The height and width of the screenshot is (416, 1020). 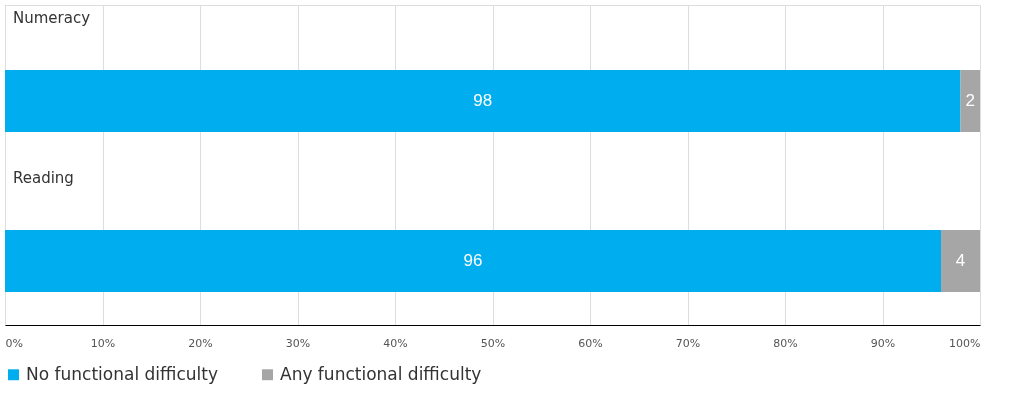 I want to click on data-label: 2, so click(x=970, y=100).